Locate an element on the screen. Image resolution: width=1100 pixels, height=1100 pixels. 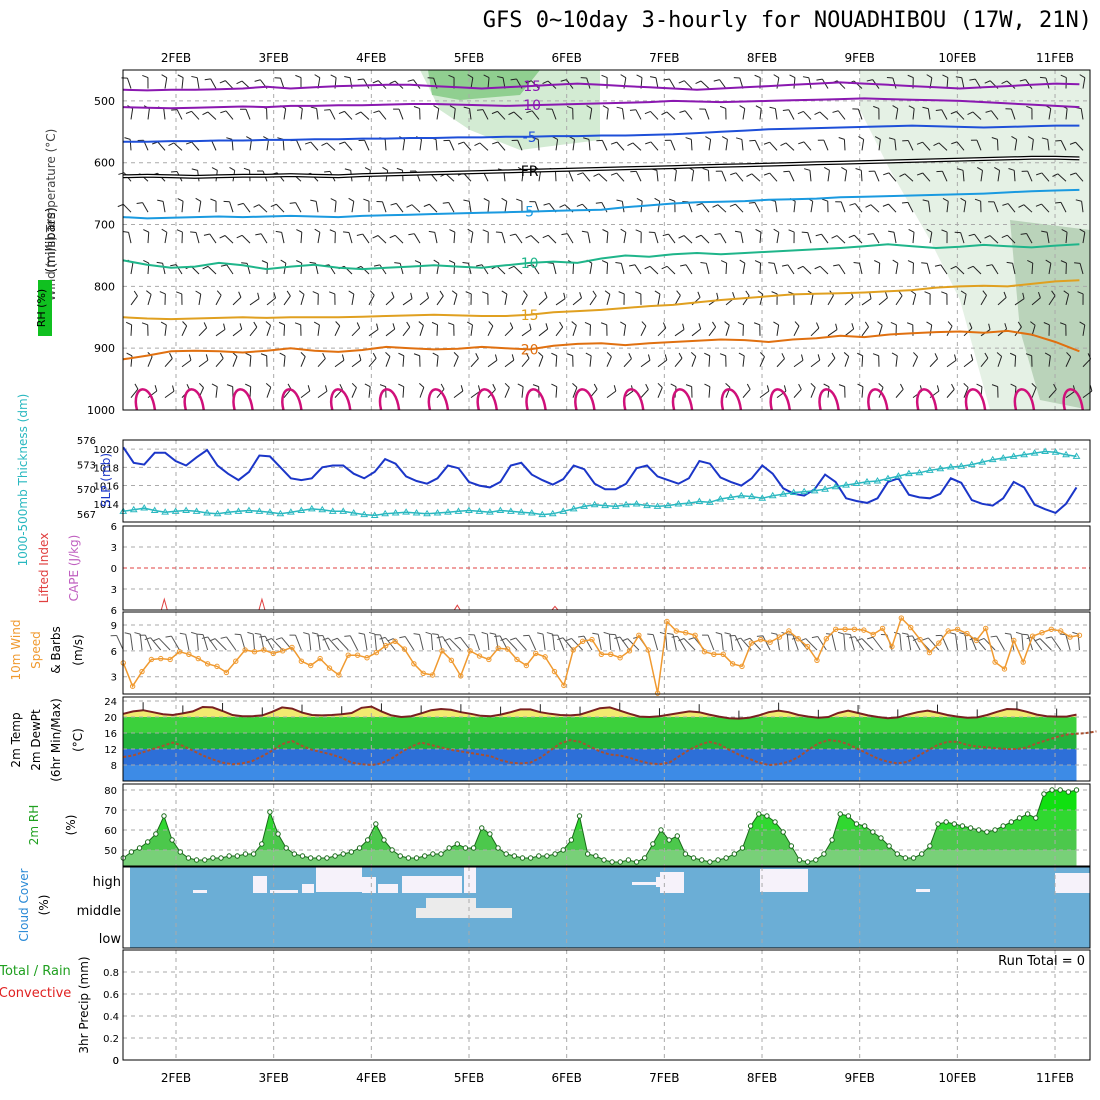
li-frame is located at coordinates (606, 568).